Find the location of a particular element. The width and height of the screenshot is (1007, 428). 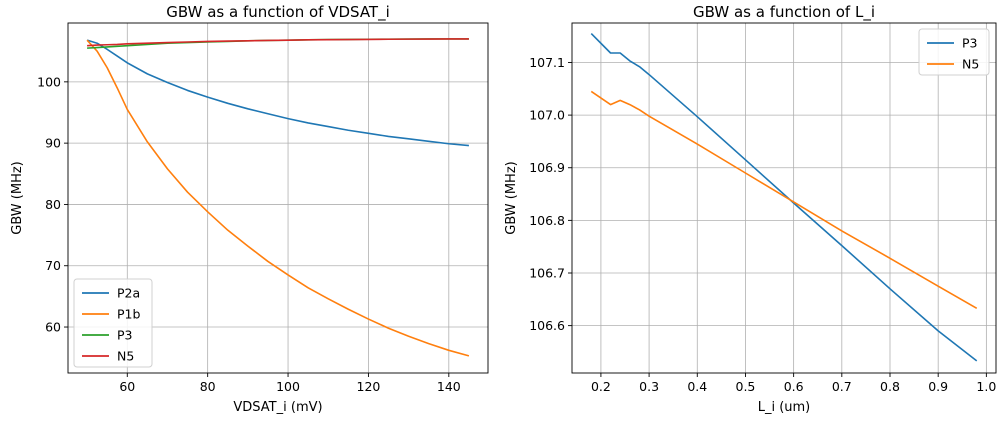

x-tick-label: 0.7 is located at coordinates (842, 386).